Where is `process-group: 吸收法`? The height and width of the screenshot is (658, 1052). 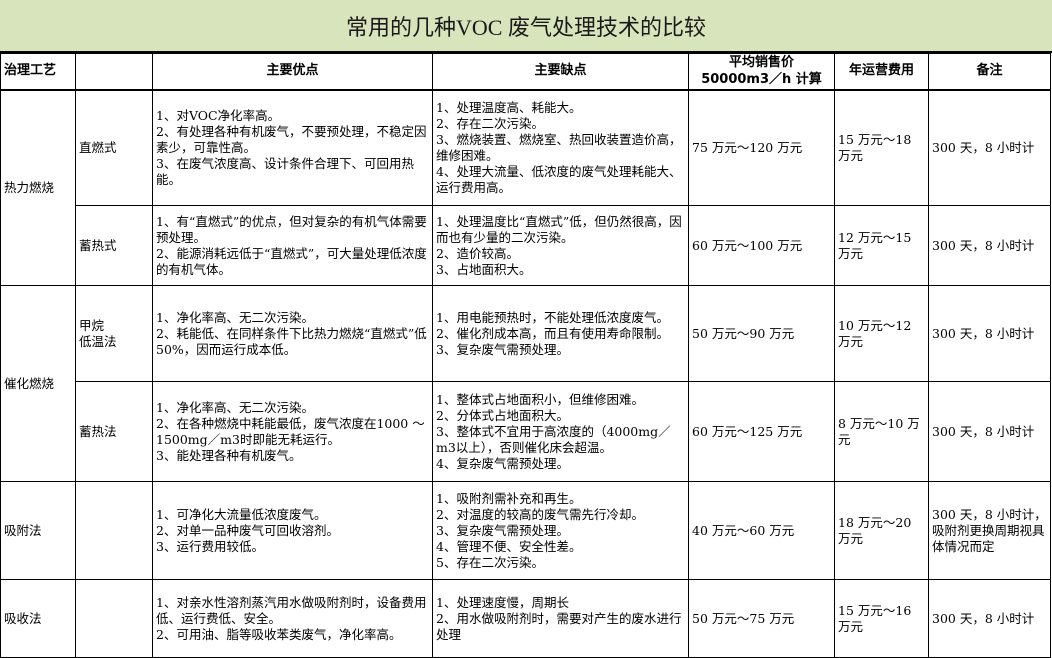 process-group: 吸收法 is located at coordinates (38, 618).